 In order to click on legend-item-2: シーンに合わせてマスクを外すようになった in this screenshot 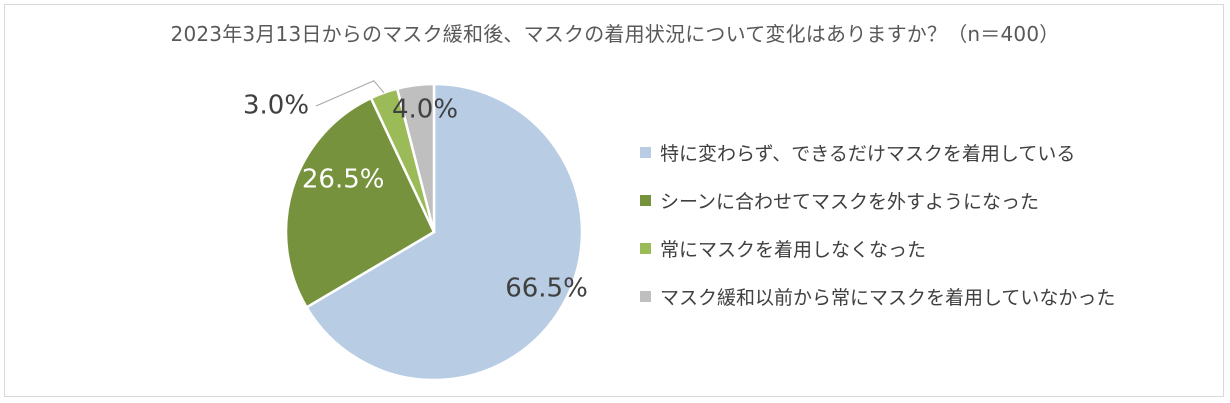, I will do `click(877, 200)`.